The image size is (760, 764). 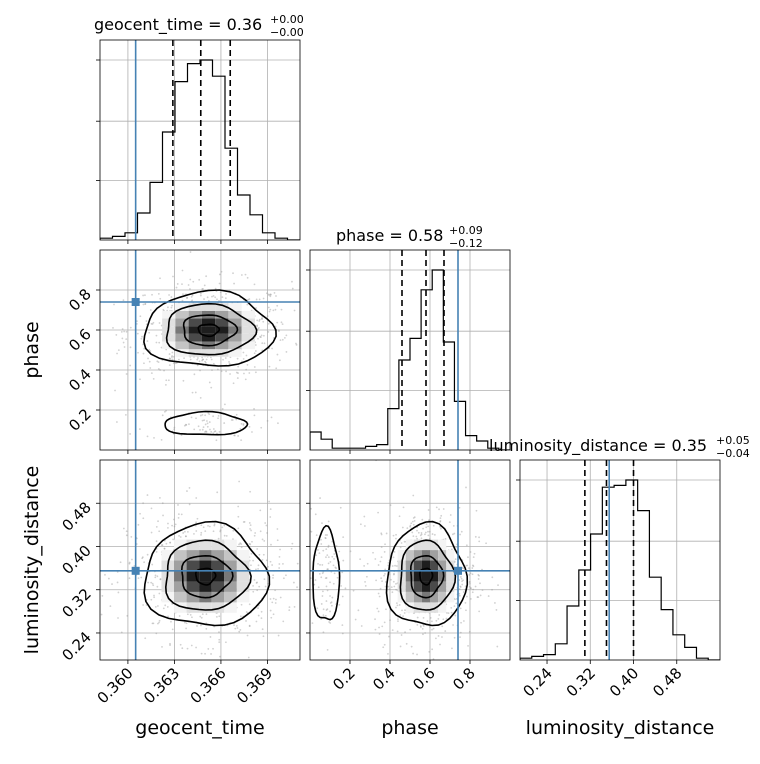 I want to click on title-luminosity-distance-minus: −0.04, so click(x=733, y=453).